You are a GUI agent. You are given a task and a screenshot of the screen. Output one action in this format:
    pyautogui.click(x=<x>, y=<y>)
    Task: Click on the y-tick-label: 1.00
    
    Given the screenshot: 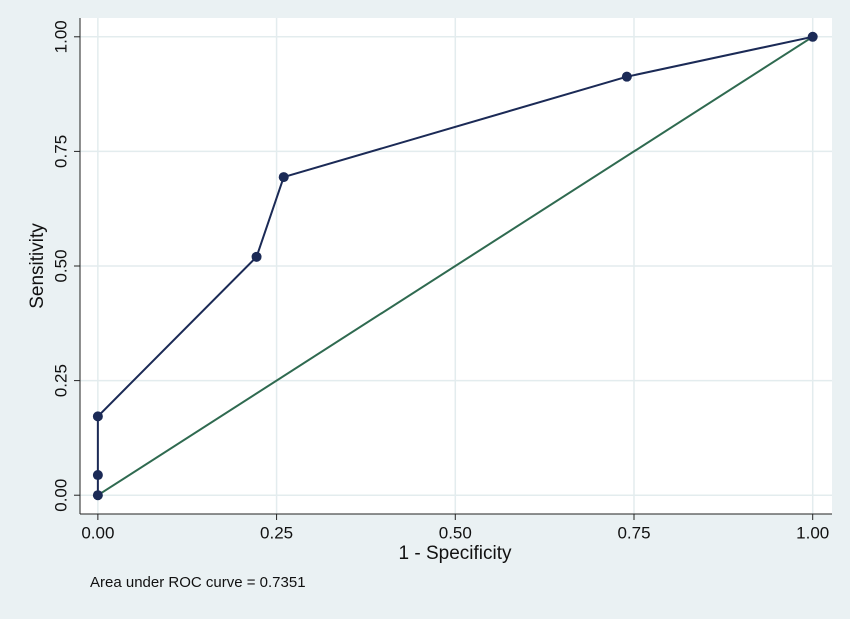 What is the action you would take?
    pyautogui.click(x=60, y=36)
    